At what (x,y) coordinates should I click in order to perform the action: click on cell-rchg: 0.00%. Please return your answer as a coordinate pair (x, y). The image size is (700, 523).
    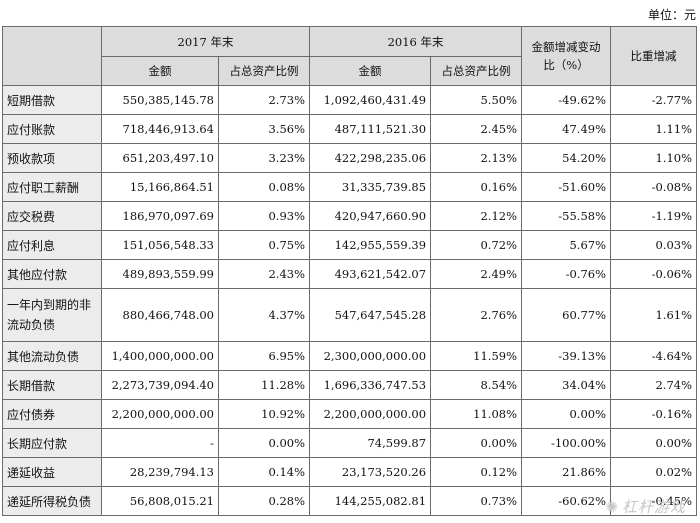
    Looking at the image, I should click on (654, 443).